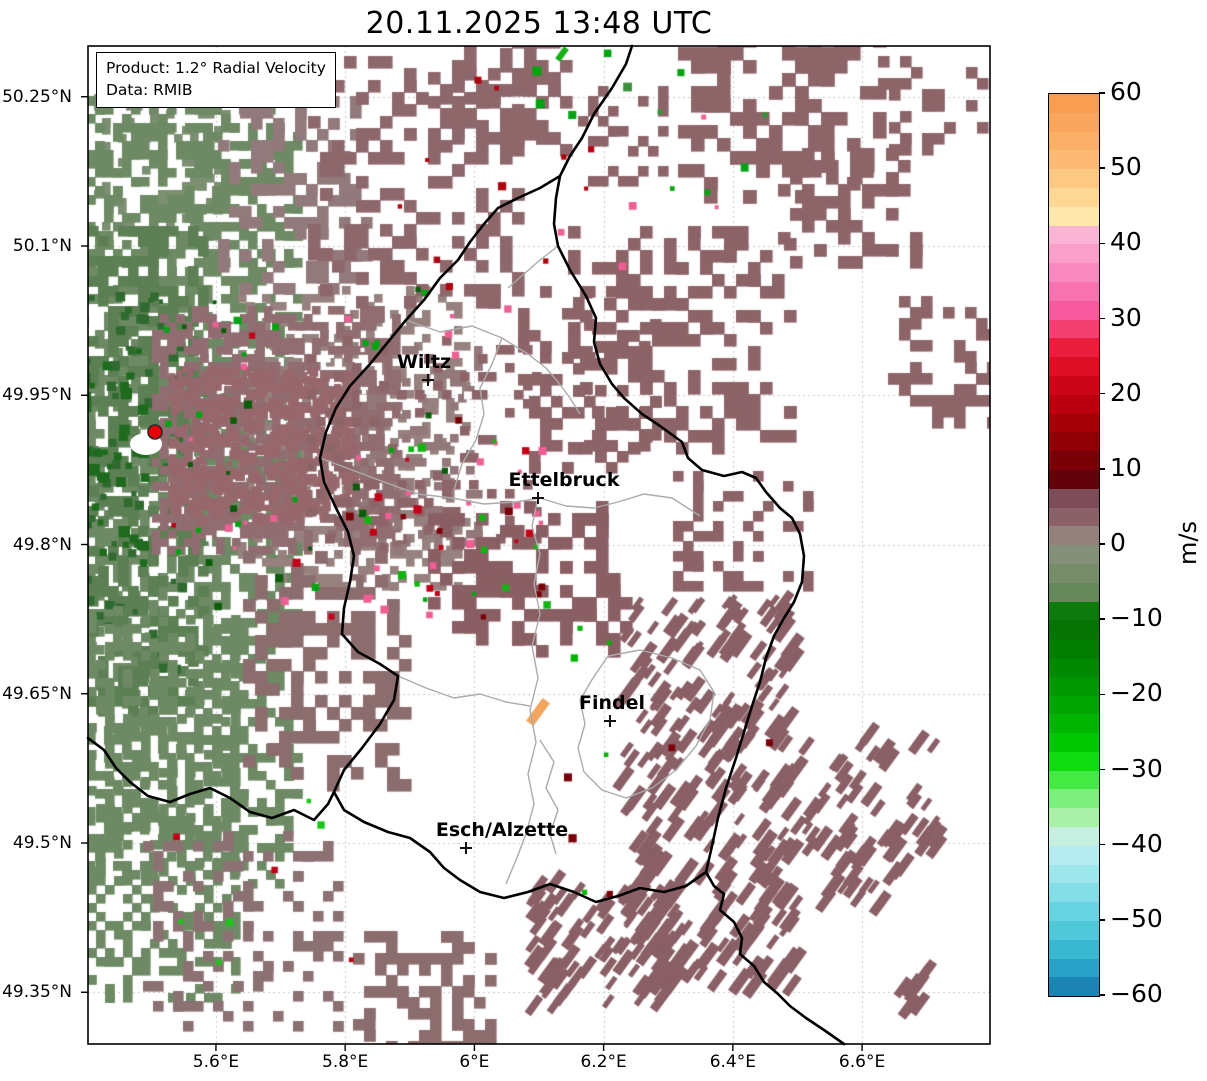  What do you see at coordinates (146, 439) in the screenshot?
I see `radar-site-marker` at bounding box center [146, 439].